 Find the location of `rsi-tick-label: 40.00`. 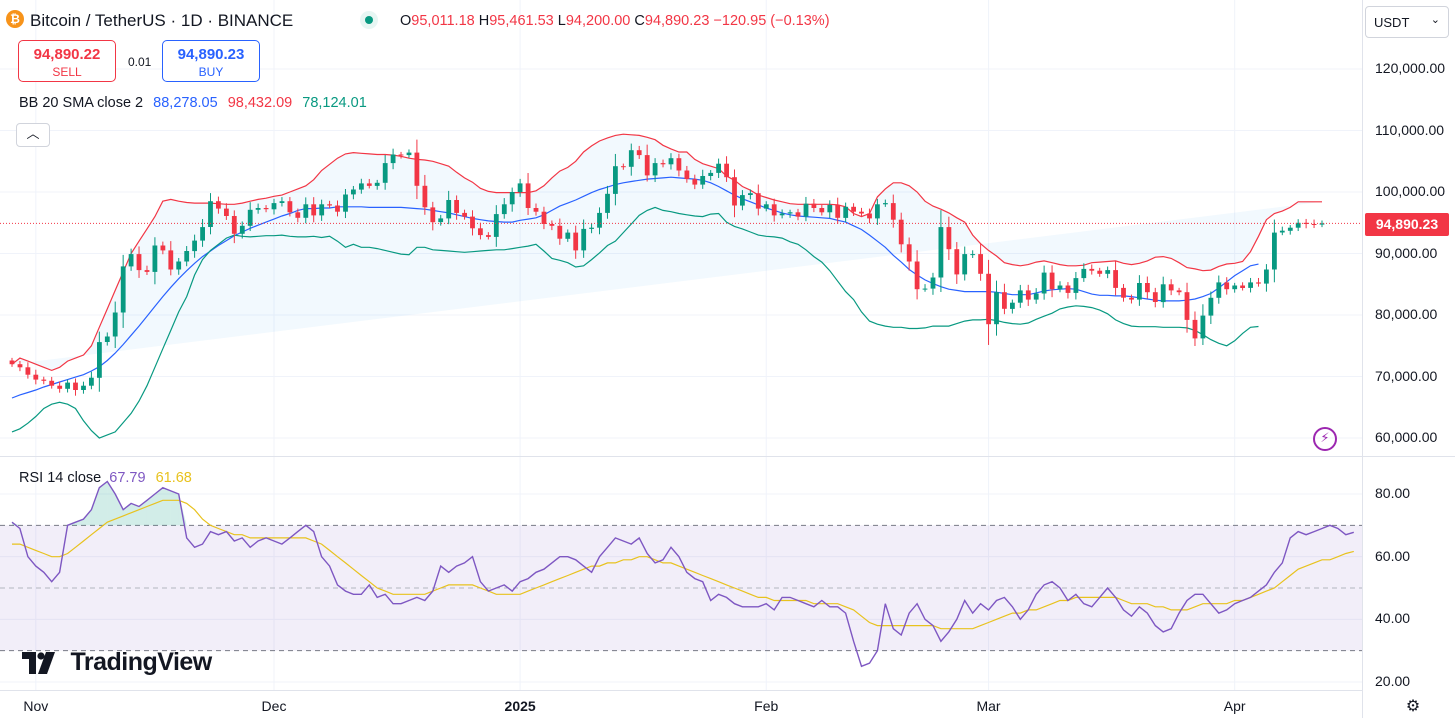

rsi-tick-label: 40.00 is located at coordinates (1393, 618).